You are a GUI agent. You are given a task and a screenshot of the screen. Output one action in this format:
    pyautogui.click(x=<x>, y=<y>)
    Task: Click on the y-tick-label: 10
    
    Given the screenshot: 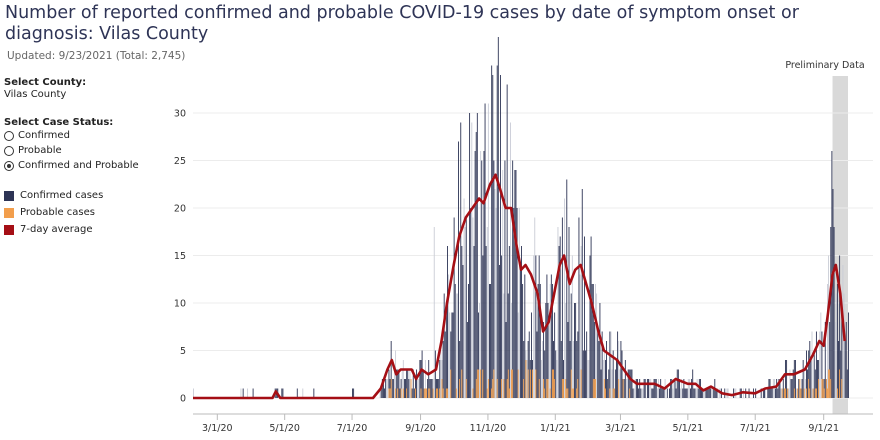 What is the action you would take?
    pyautogui.click(x=180, y=304)
    